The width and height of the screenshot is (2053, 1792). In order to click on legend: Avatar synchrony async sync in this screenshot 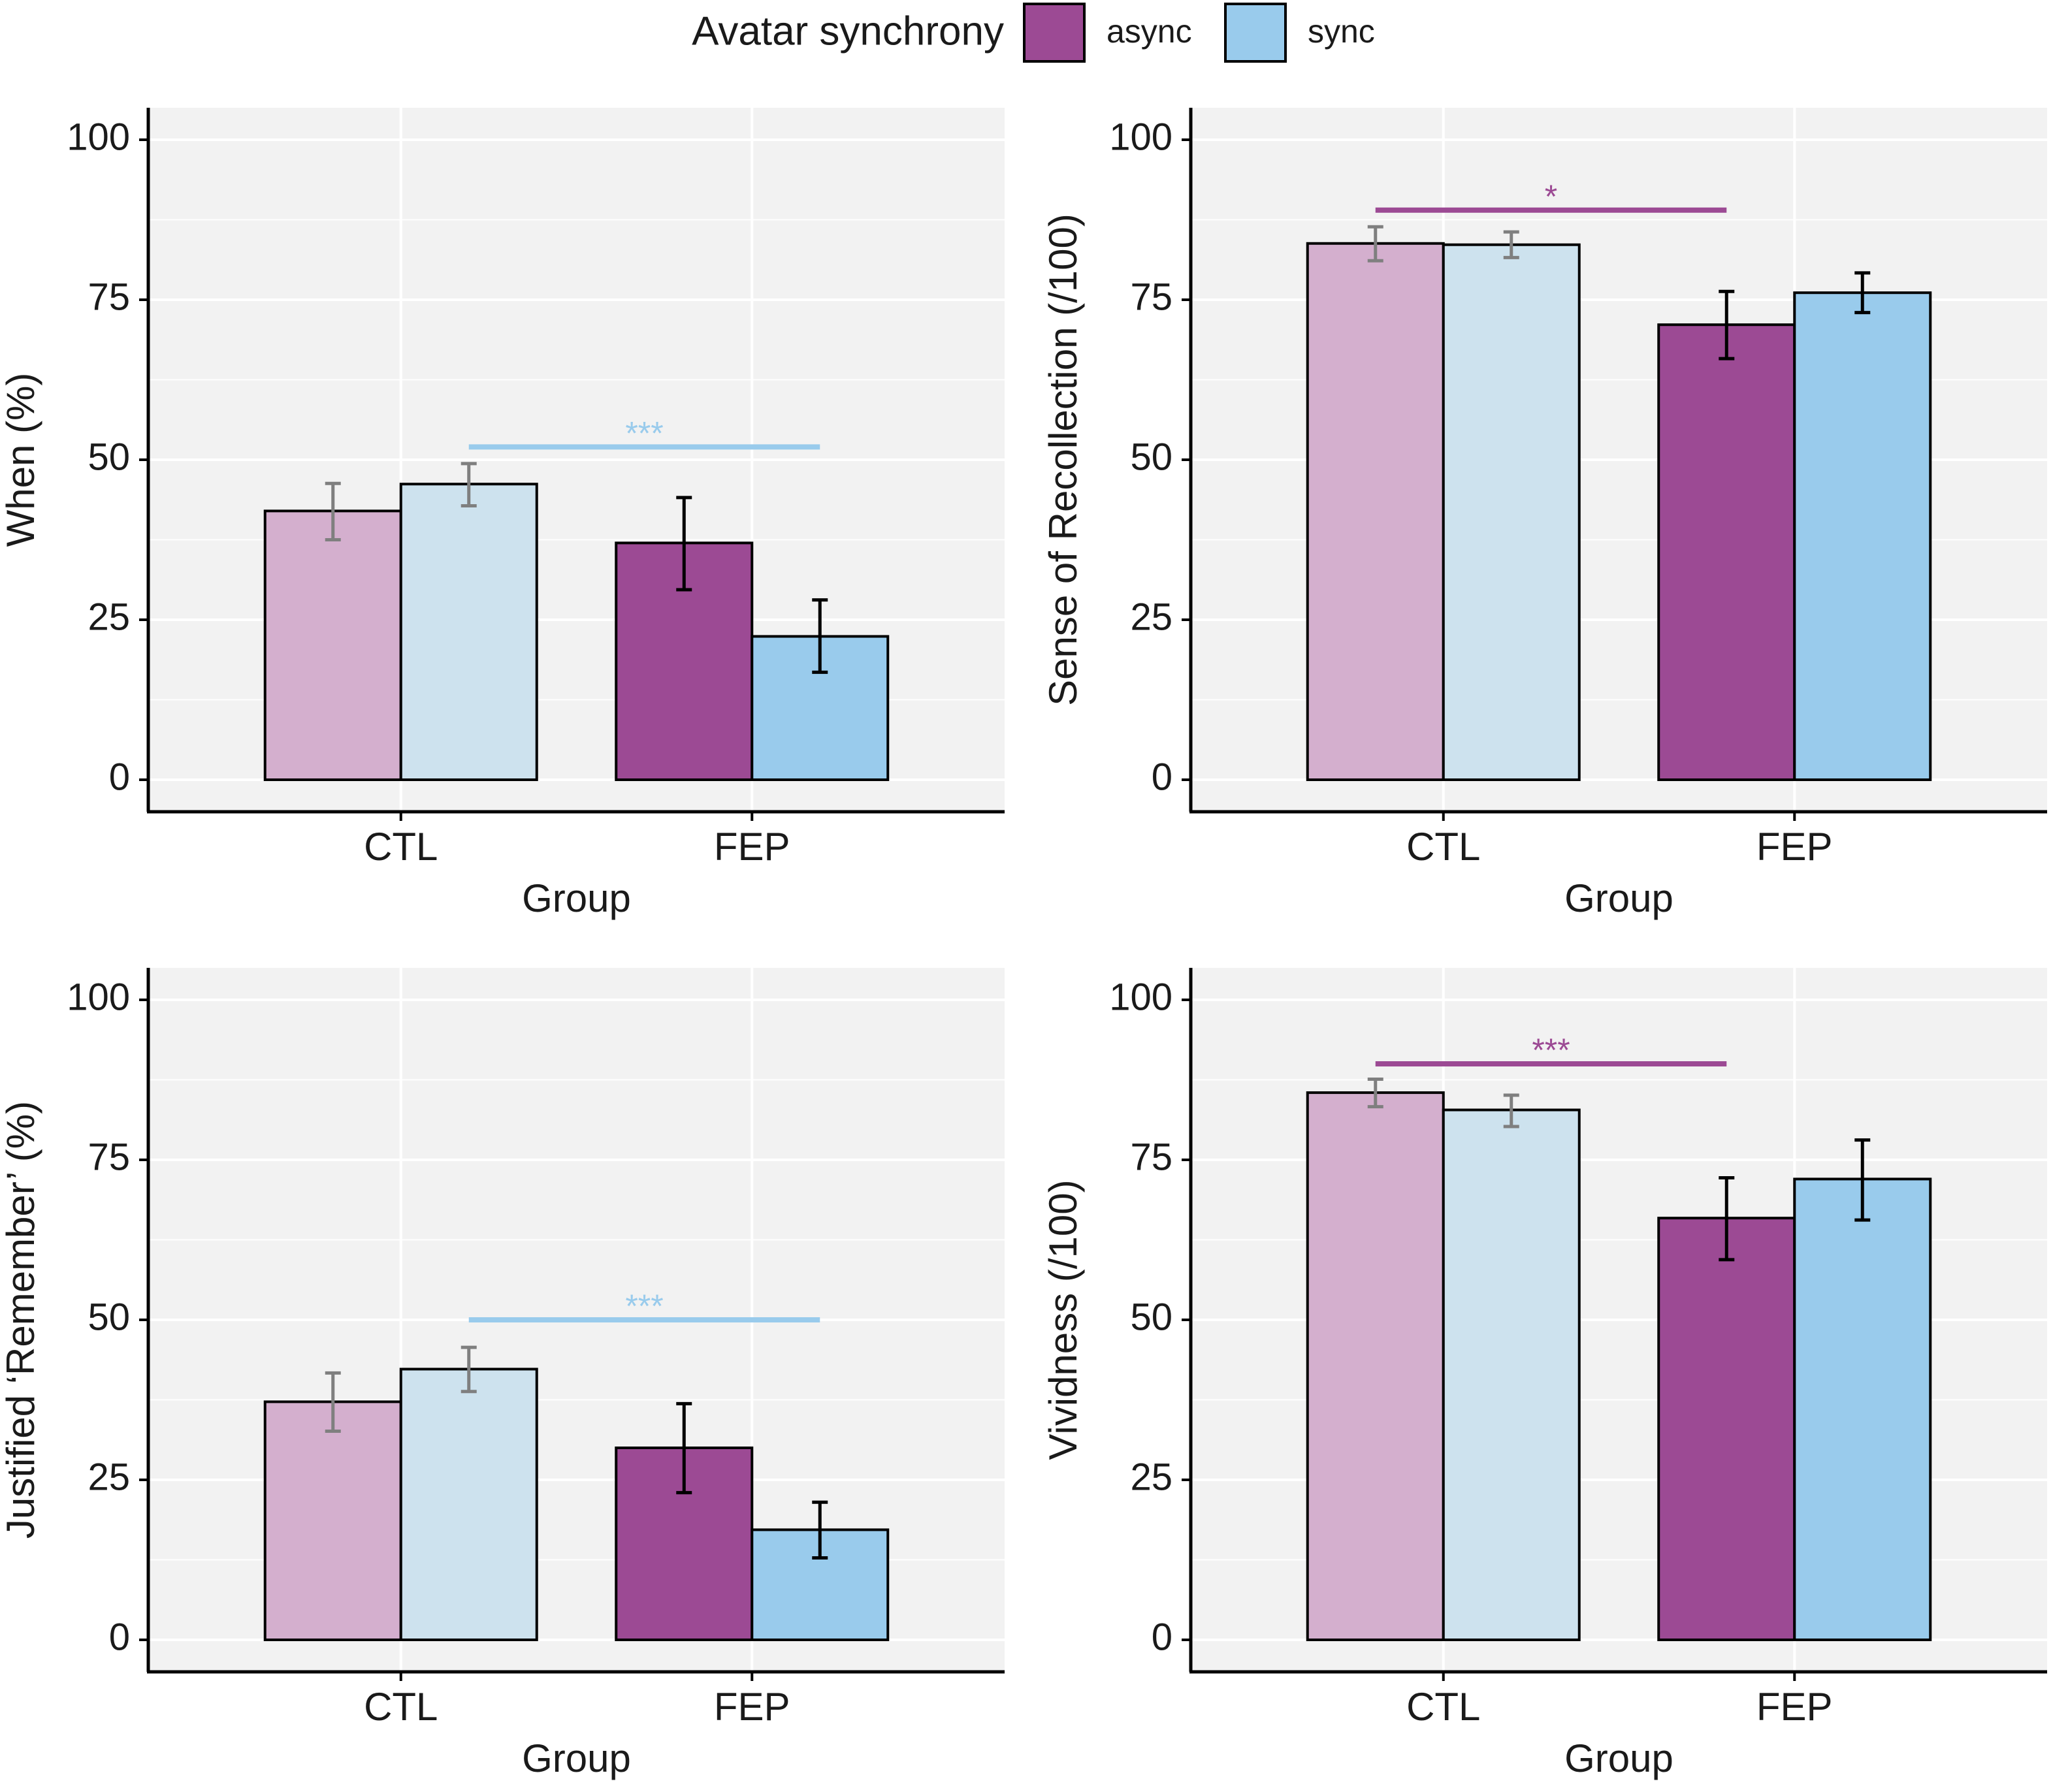, I will do `click(1033, 33)`.